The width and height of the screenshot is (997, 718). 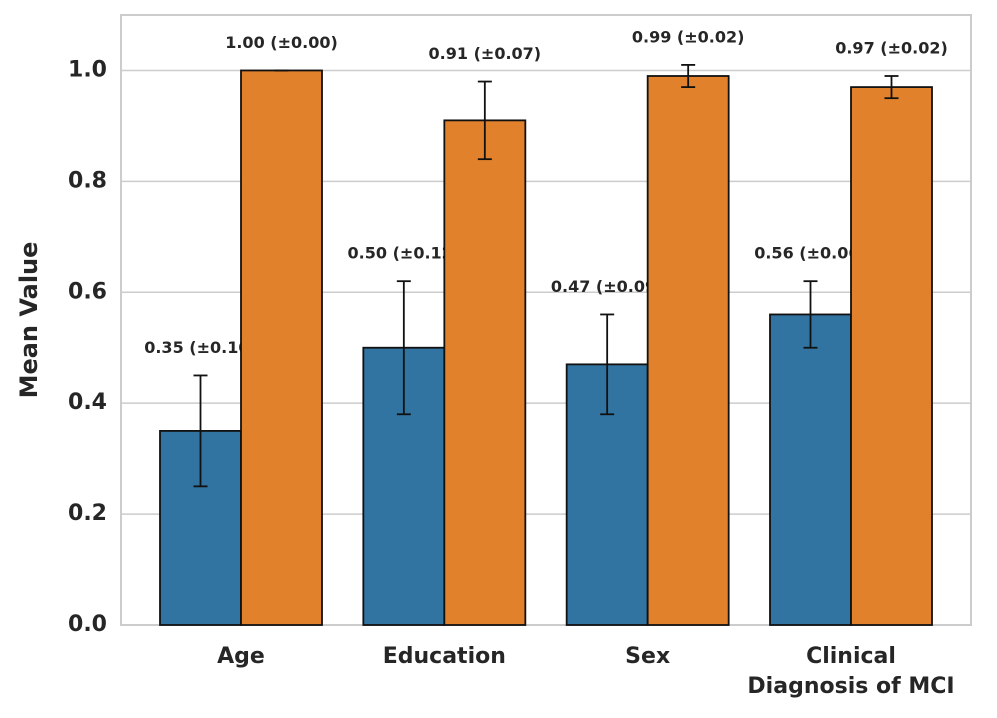 What do you see at coordinates (87, 624) in the screenshot?
I see `y-tick-label: 0.0` at bounding box center [87, 624].